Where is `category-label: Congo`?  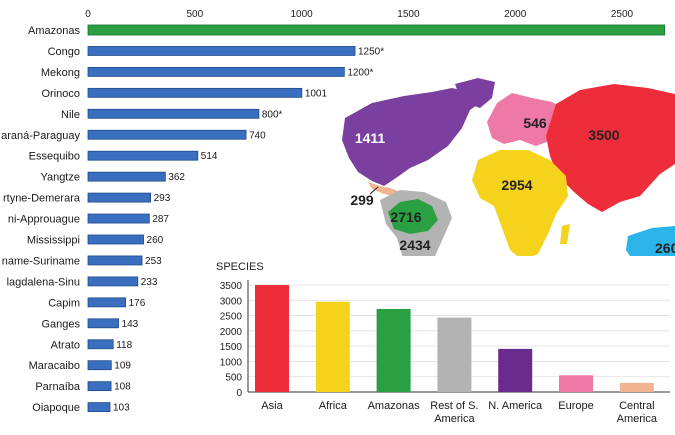 category-label: Congo is located at coordinates (64, 52).